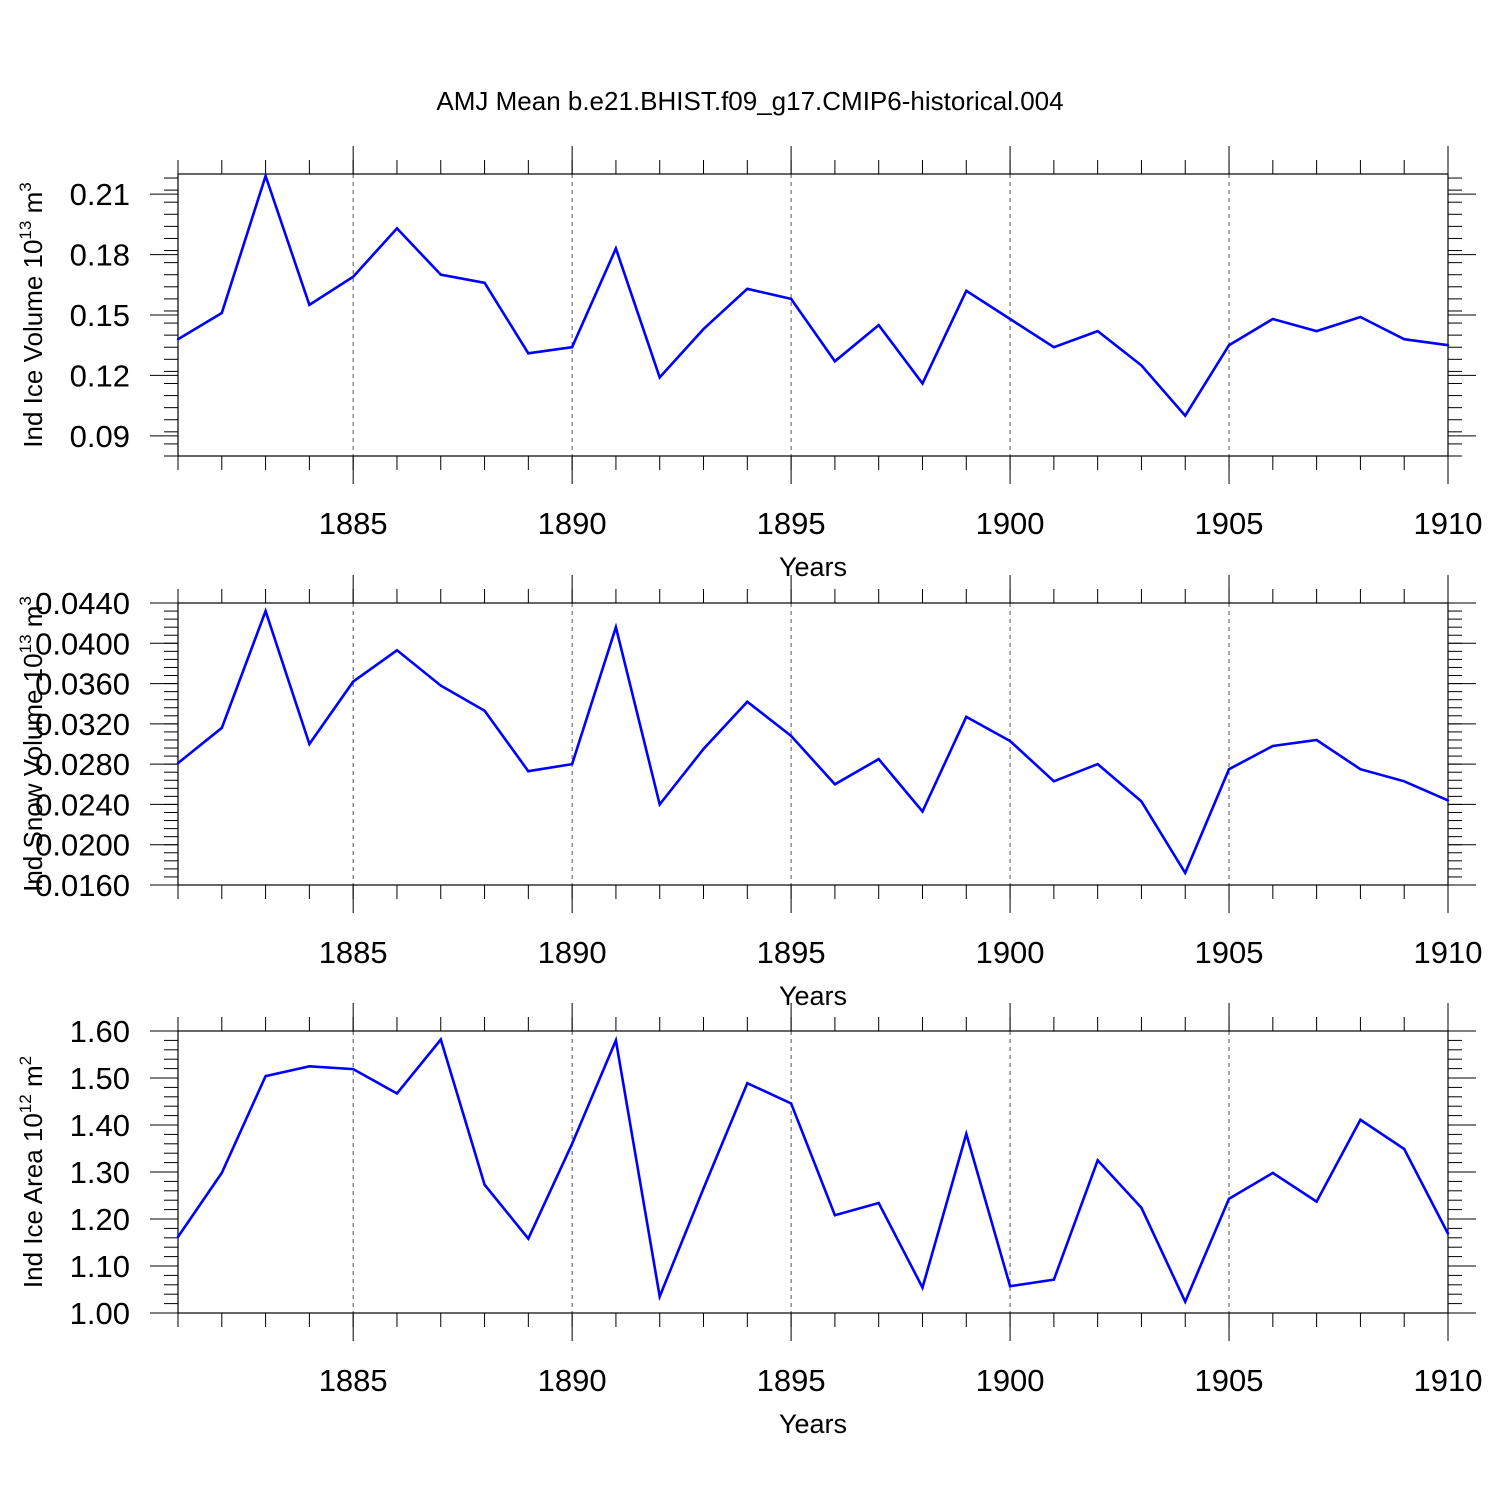 Image resolution: width=1500 pixels, height=1500 pixels. Describe the element at coordinates (25, 600) in the screenshot. I see `y-axis-label-unit-exponent: 3` at that location.